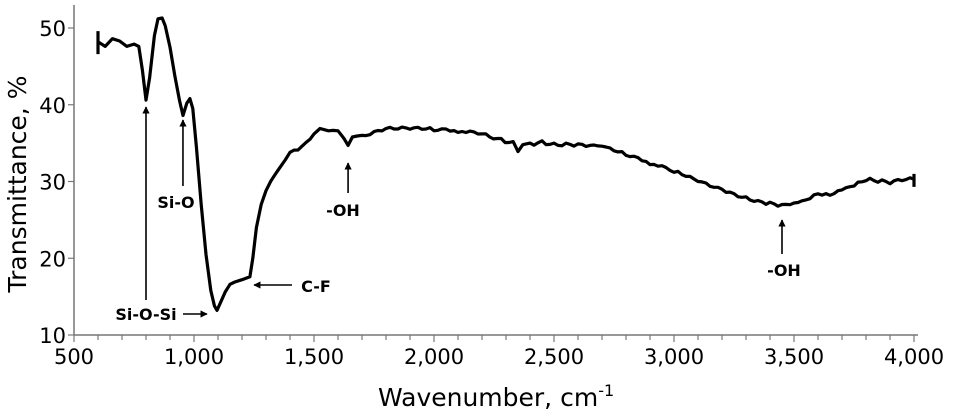 The width and height of the screenshot is (956, 420). Describe the element at coordinates (488, 397) in the screenshot. I see `x-axis-label-main: Wavenumber, cm` at that location.